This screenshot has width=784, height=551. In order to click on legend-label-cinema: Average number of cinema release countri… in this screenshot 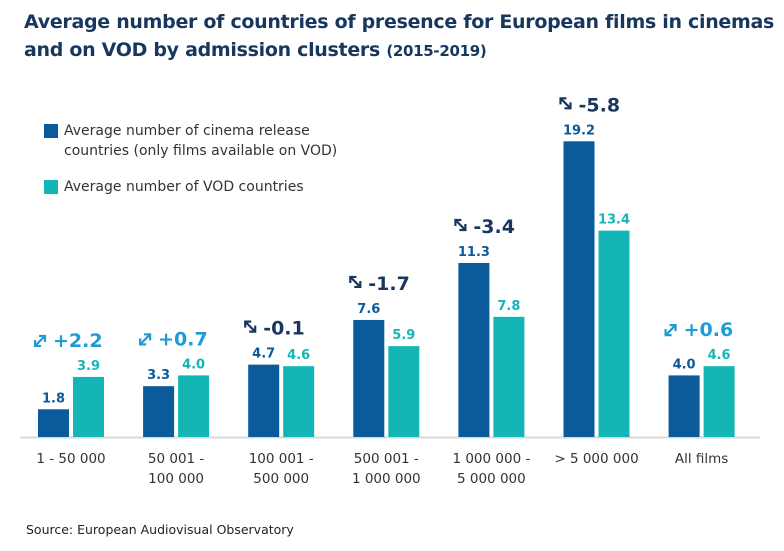, I will do `click(201, 141)`.